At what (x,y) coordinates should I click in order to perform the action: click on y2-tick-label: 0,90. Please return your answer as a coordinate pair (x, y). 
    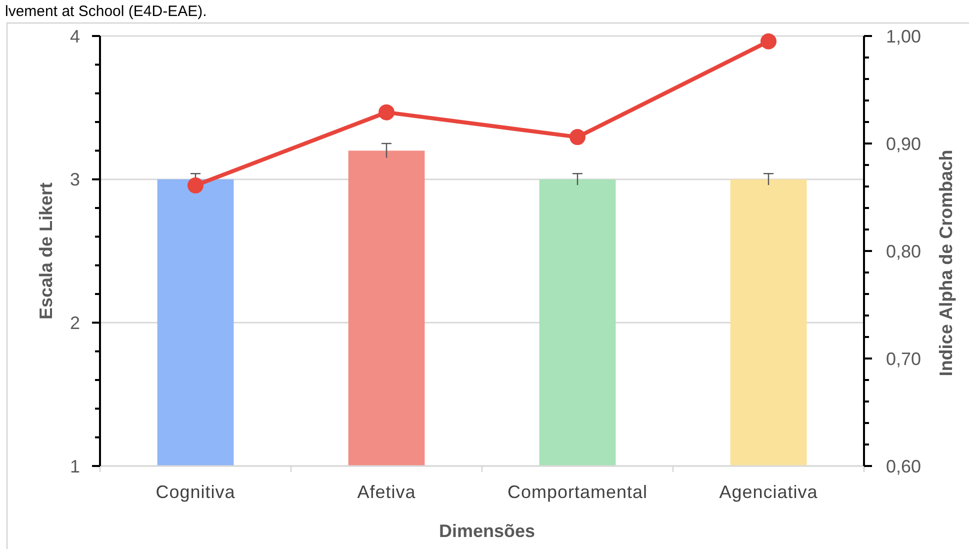
    Looking at the image, I should click on (904, 144).